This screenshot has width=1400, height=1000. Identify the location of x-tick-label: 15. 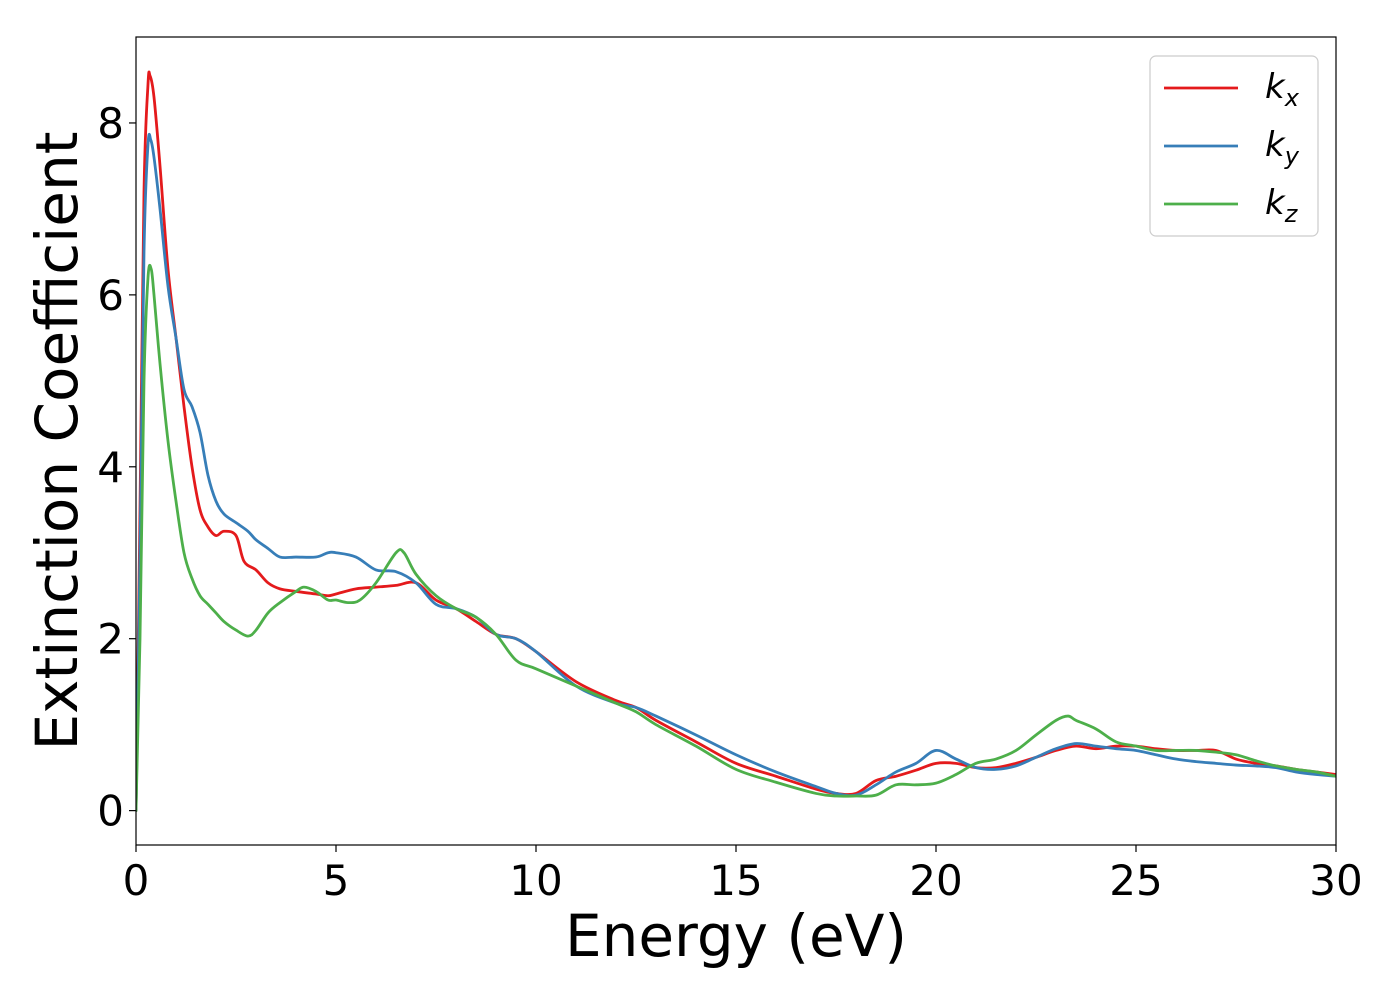
(735, 880).